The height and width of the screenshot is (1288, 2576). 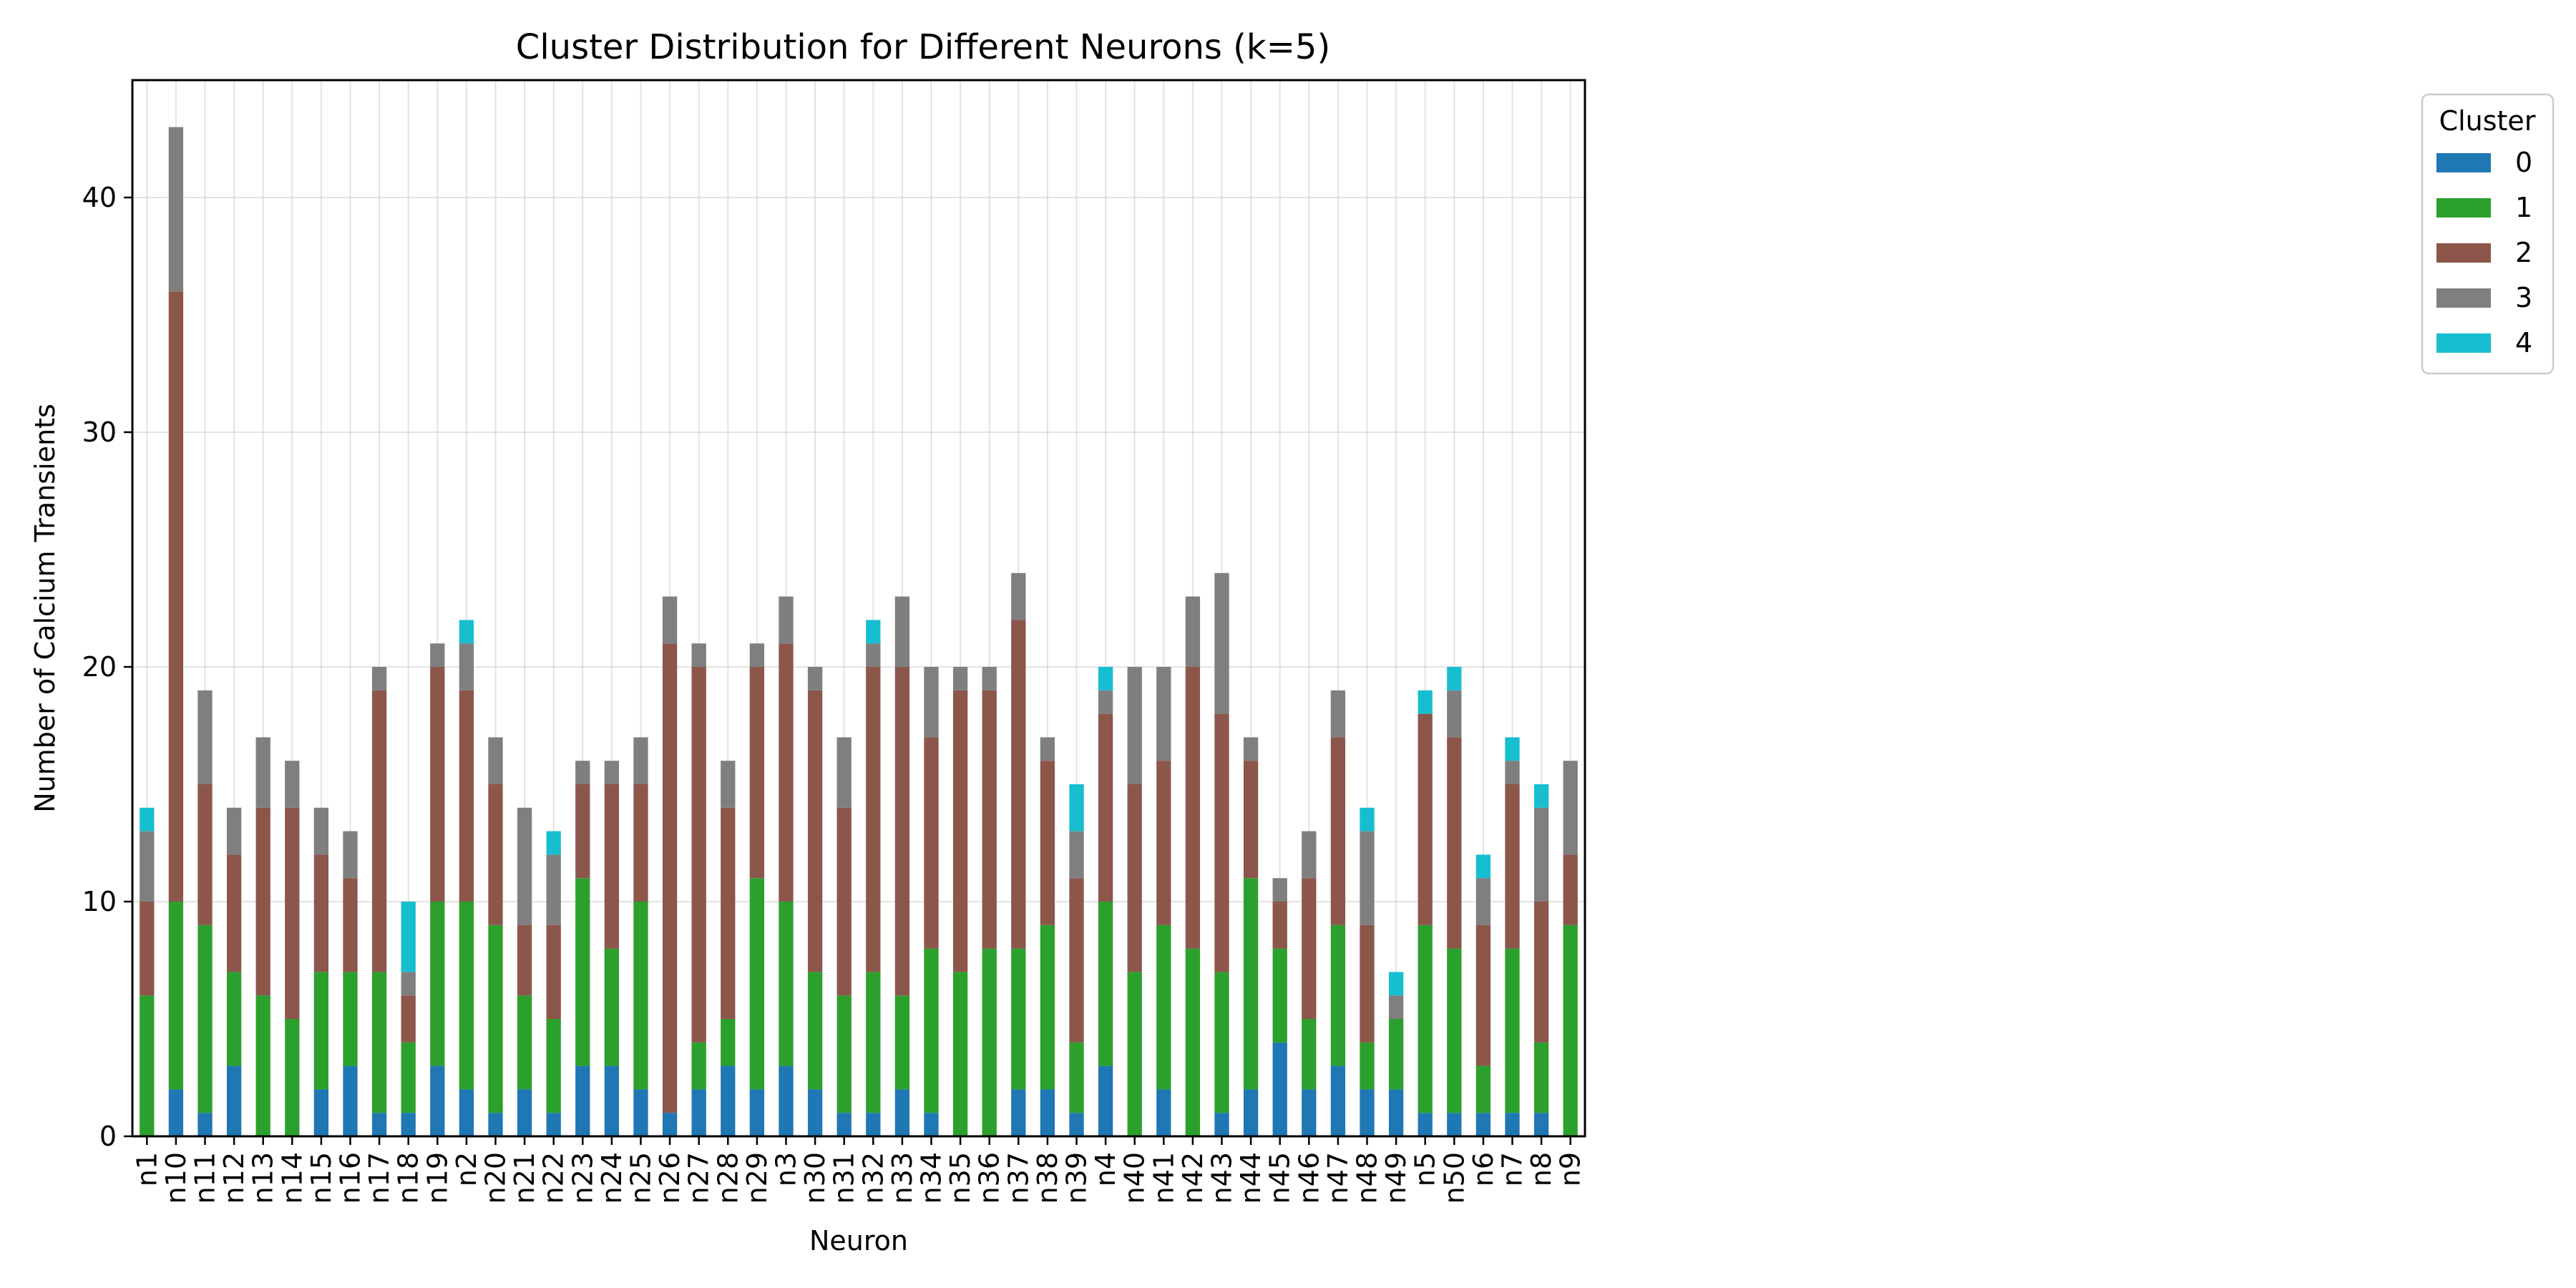 I want to click on legend-title: Cluster, so click(x=2487, y=121).